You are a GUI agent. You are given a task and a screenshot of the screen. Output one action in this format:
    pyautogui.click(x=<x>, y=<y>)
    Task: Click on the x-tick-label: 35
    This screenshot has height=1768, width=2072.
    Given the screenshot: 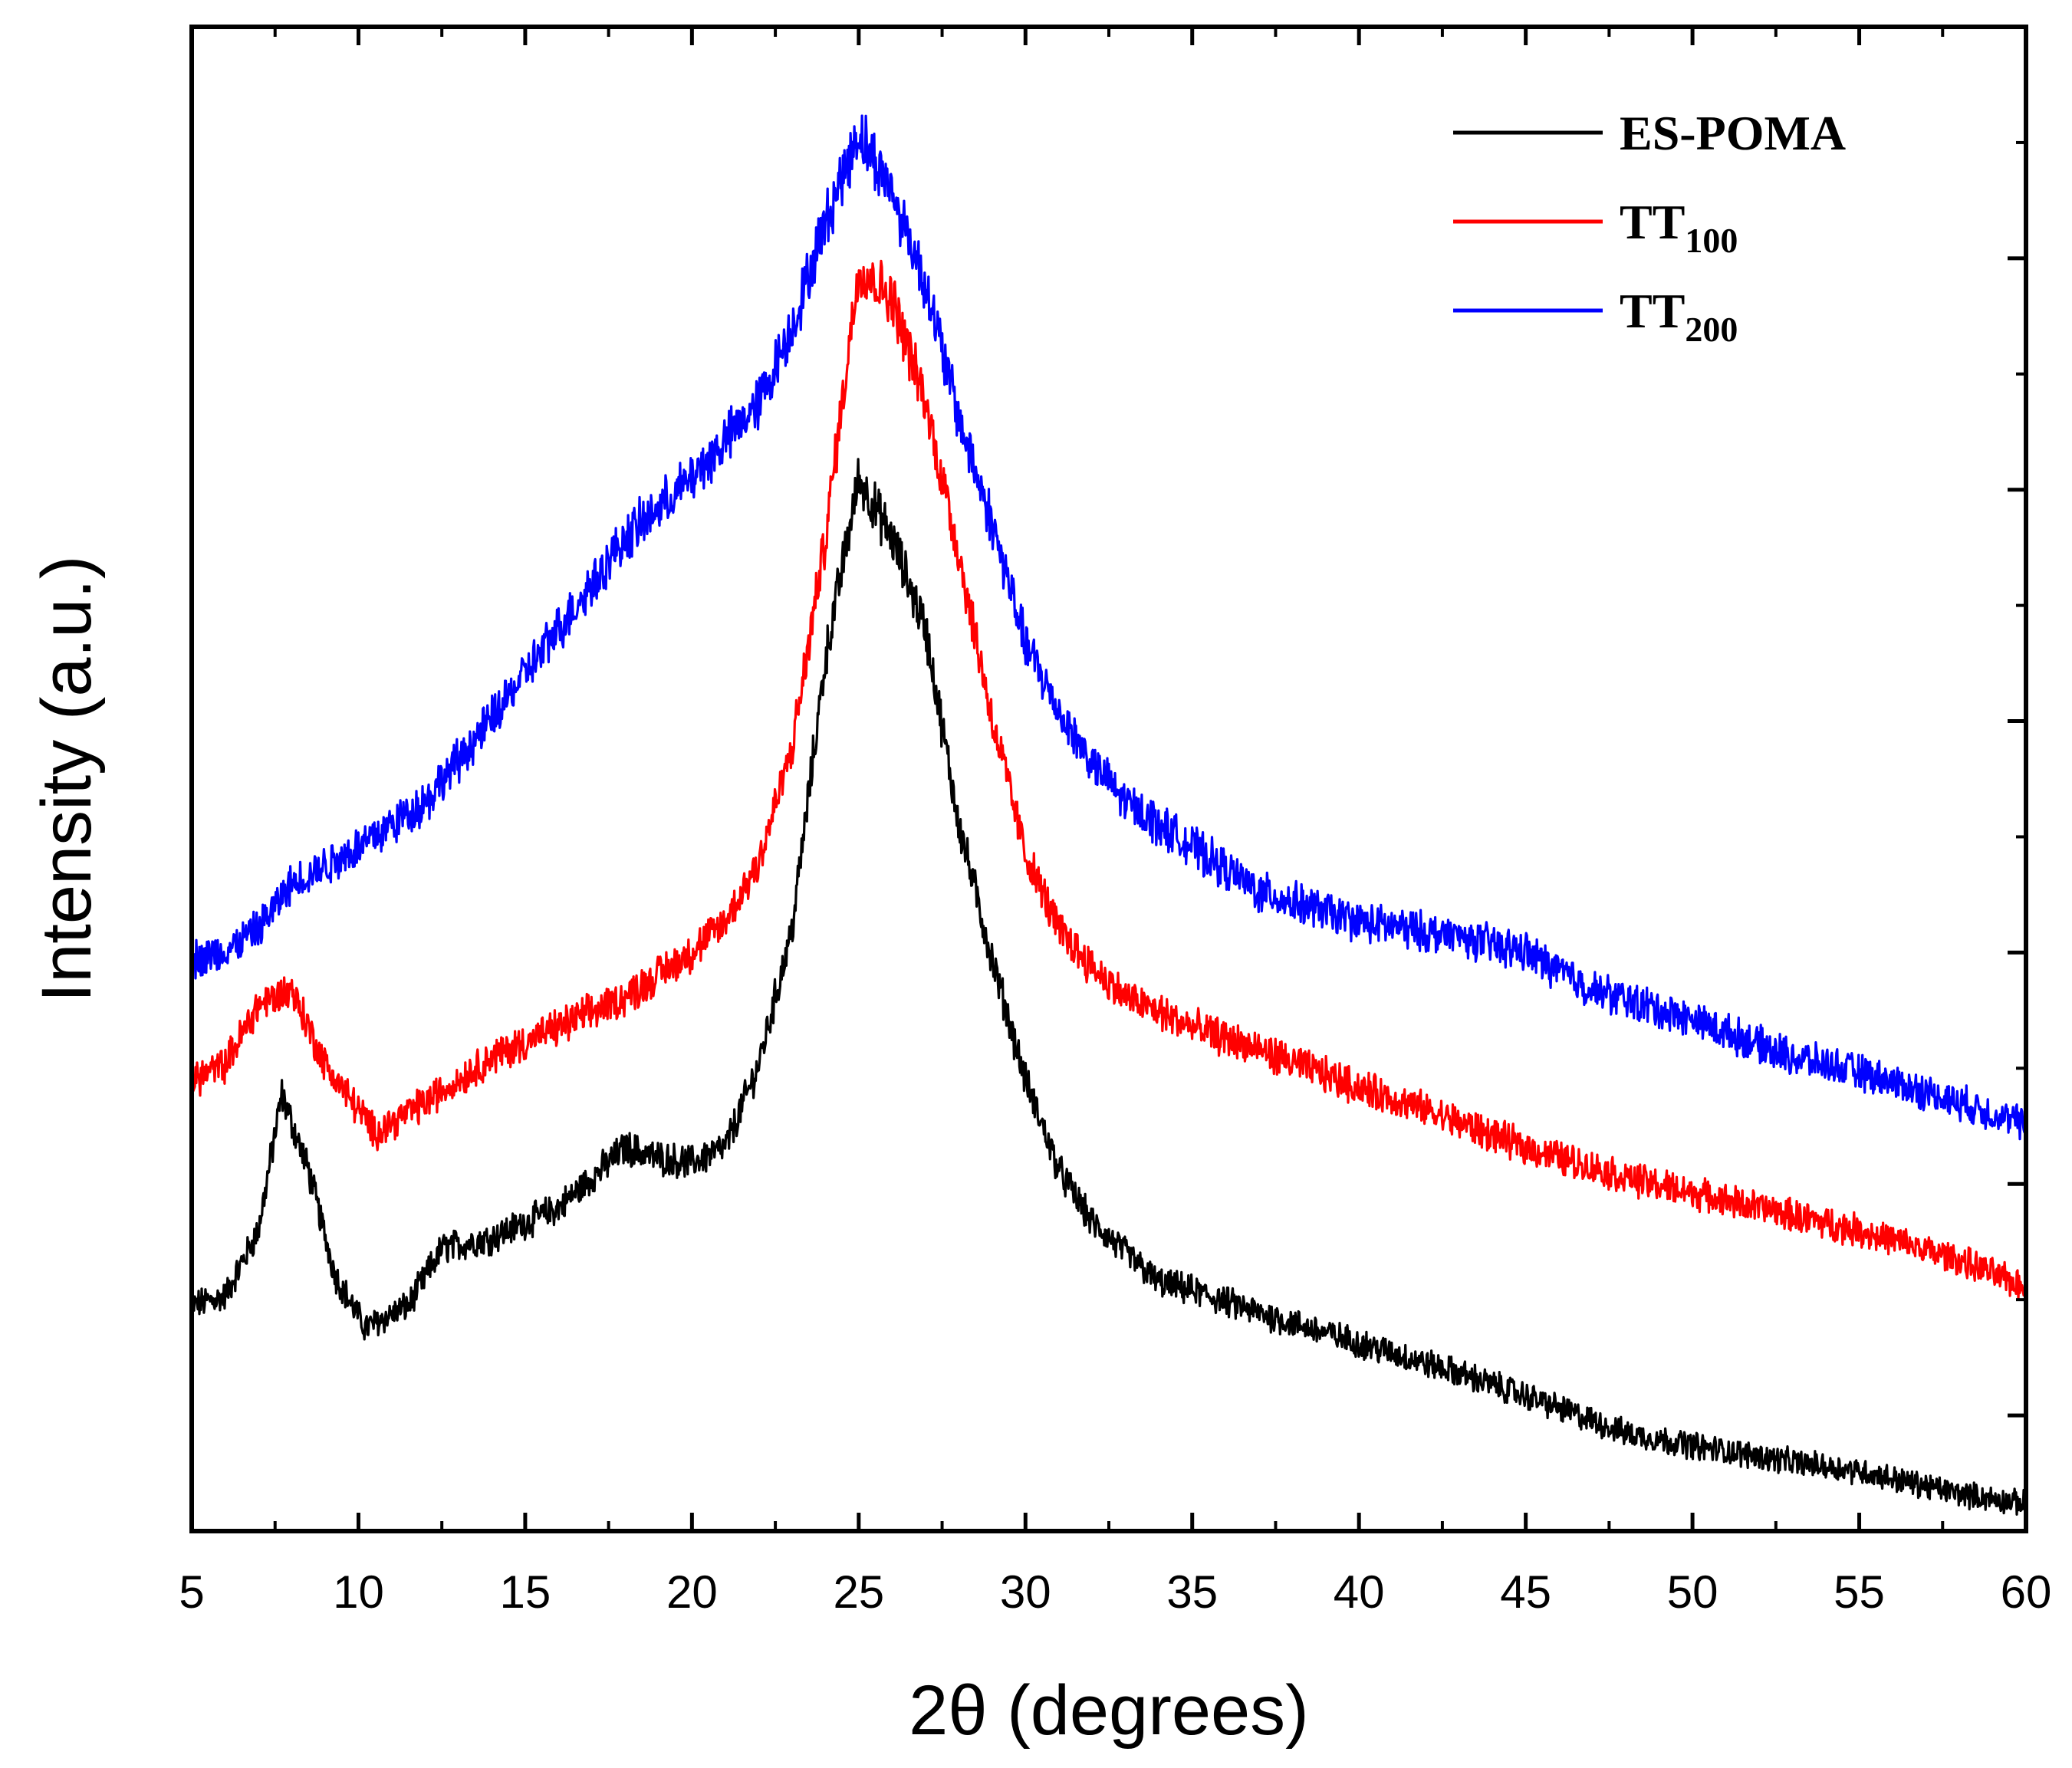 What is the action you would take?
    pyautogui.click(x=1192, y=1592)
    